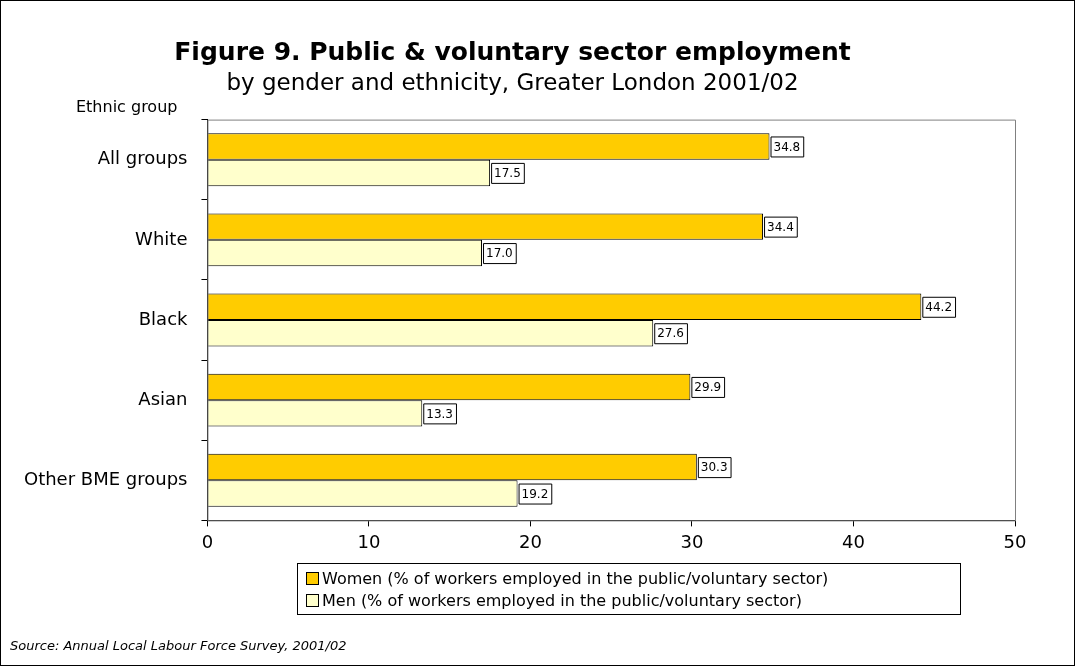  What do you see at coordinates (853, 541) in the screenshot?
I see `x-tick-label: 40` at bounding box center [853, 541].